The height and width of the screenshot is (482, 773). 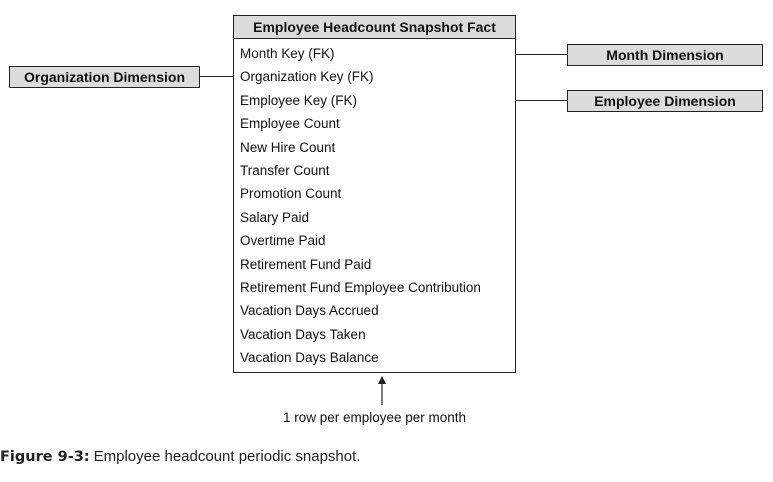 What do you see at coordinates (309, 311) in the screenshot?
I see `fact-column-vacation-days-accrued: Vacation Days Accrued` at bounding box center [309, 311].